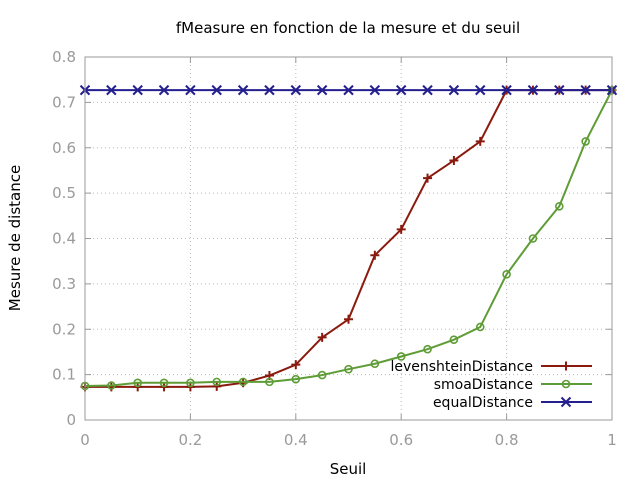  Describe the element at coordinates (348, 469) in the screenshot. I see `x-axis-label: Seuil` at that location.